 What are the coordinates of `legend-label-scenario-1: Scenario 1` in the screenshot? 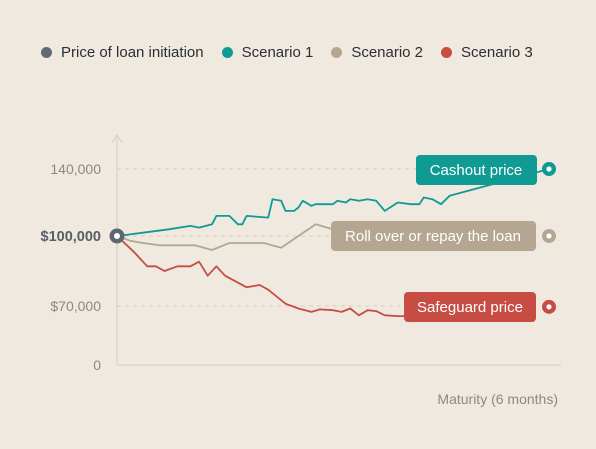 It's located at (277, 52).